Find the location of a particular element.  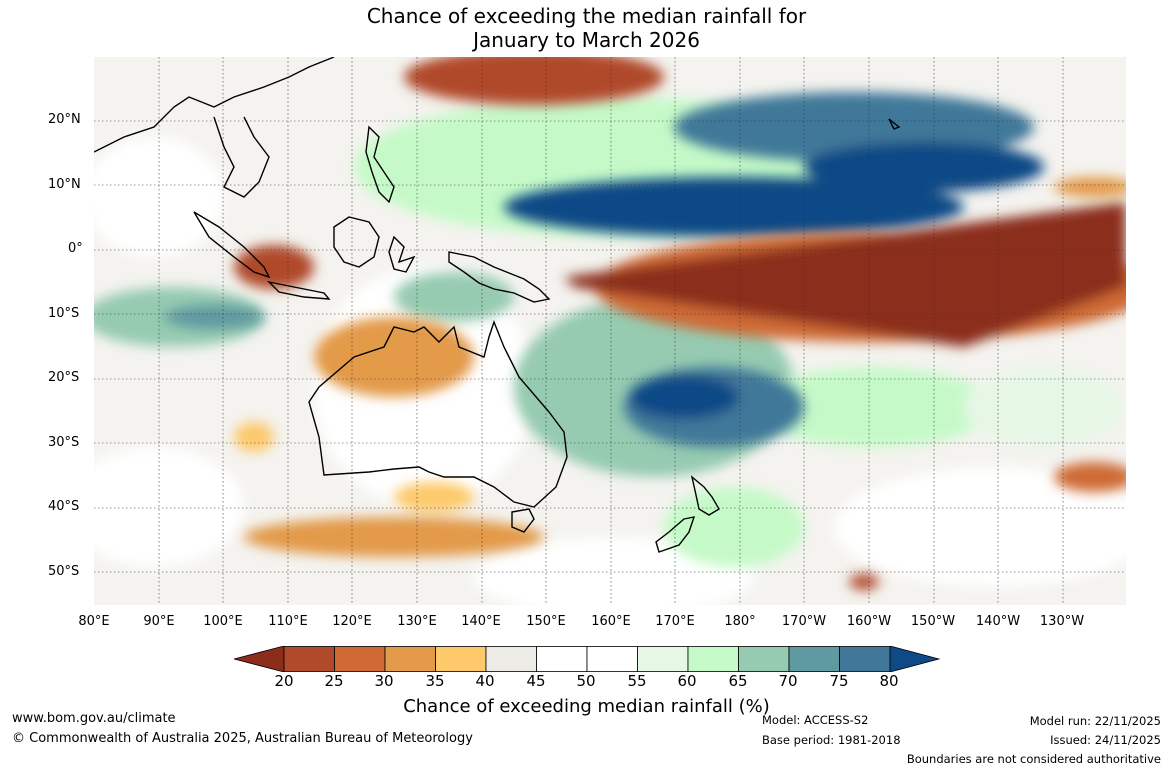

colorbar-extend-low is located at coordinates (259, 659).